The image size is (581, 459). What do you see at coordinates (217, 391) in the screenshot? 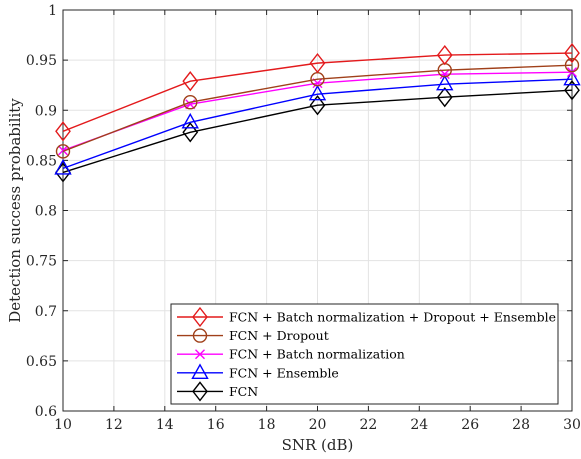
I see `legend-entry: FCN` at bounding box center [217, 391].